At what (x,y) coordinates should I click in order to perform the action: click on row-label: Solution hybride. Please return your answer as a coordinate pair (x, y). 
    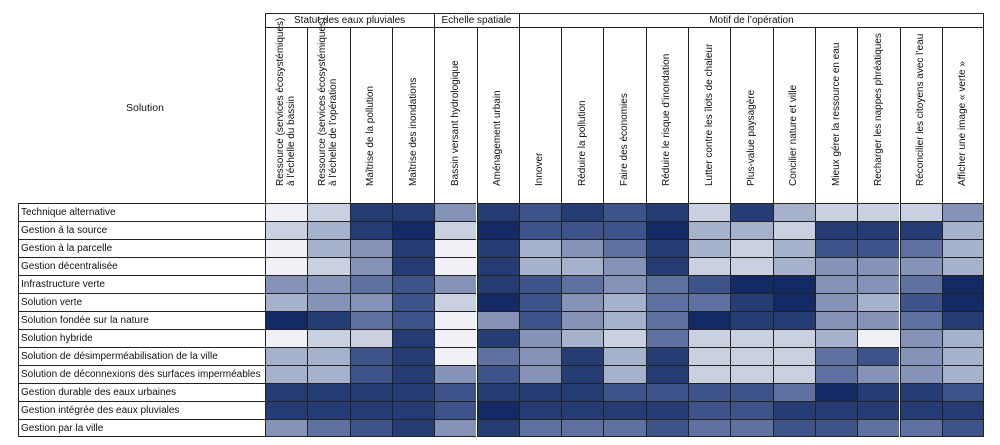
    Looking at the image, I should click on (57, 338).